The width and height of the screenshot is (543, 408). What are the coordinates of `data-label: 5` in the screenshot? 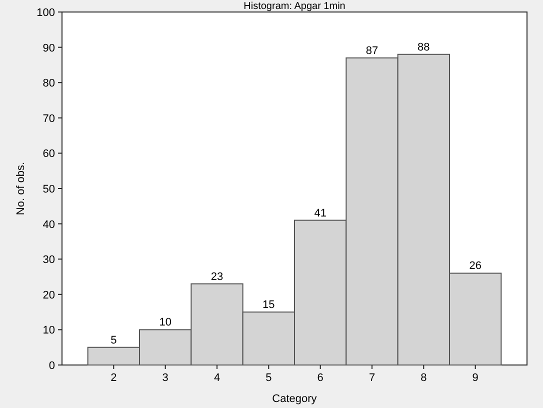 It's located at (113, 340).